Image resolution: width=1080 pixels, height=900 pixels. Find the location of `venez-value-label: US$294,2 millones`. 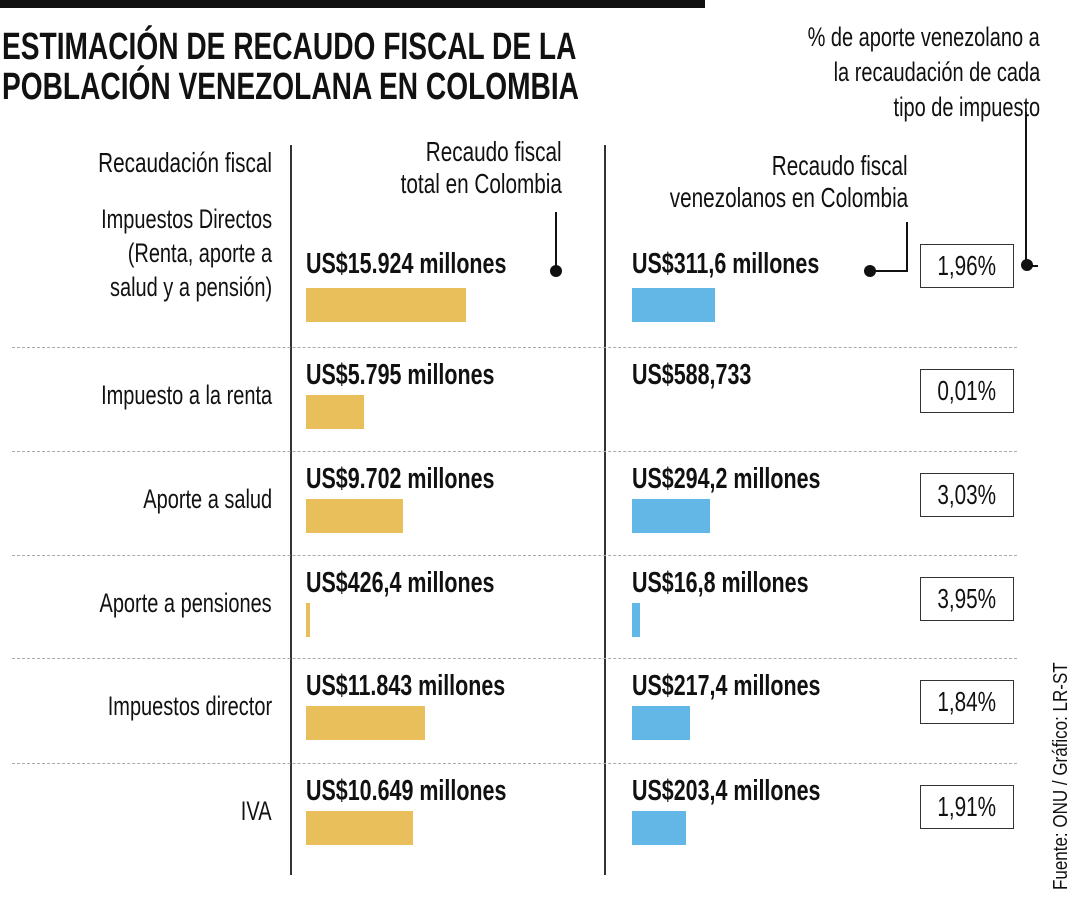

venez-value-label: US$294,2 millones is located at coordinates (726, 479).